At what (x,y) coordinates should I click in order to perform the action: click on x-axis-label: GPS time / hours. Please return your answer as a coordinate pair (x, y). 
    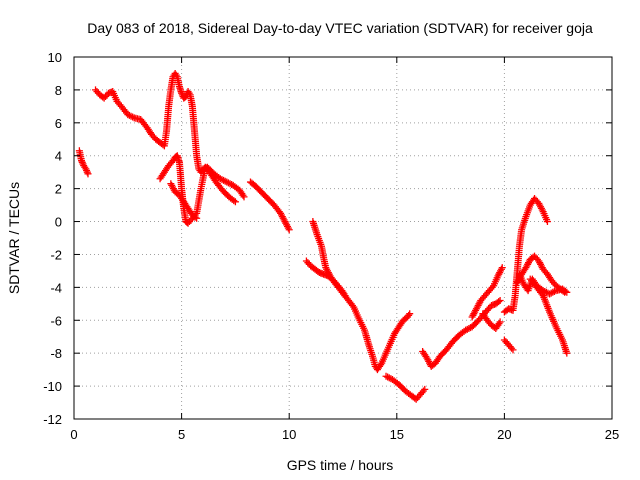
    Looking at the image, I should click on (340, 465).